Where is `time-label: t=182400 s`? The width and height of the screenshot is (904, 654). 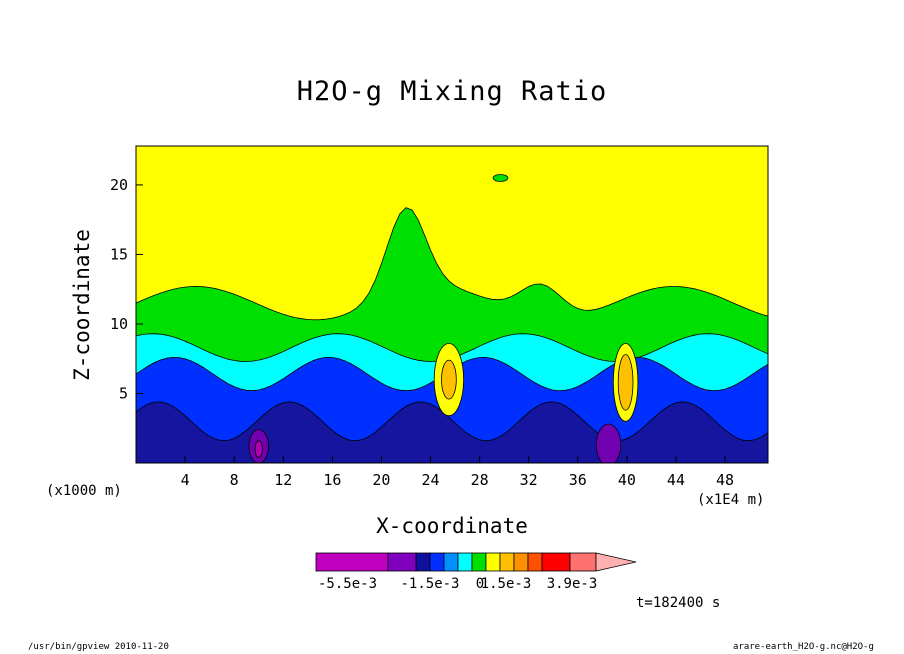
time-label: t=182400 s is located at coordinates (678, 603).